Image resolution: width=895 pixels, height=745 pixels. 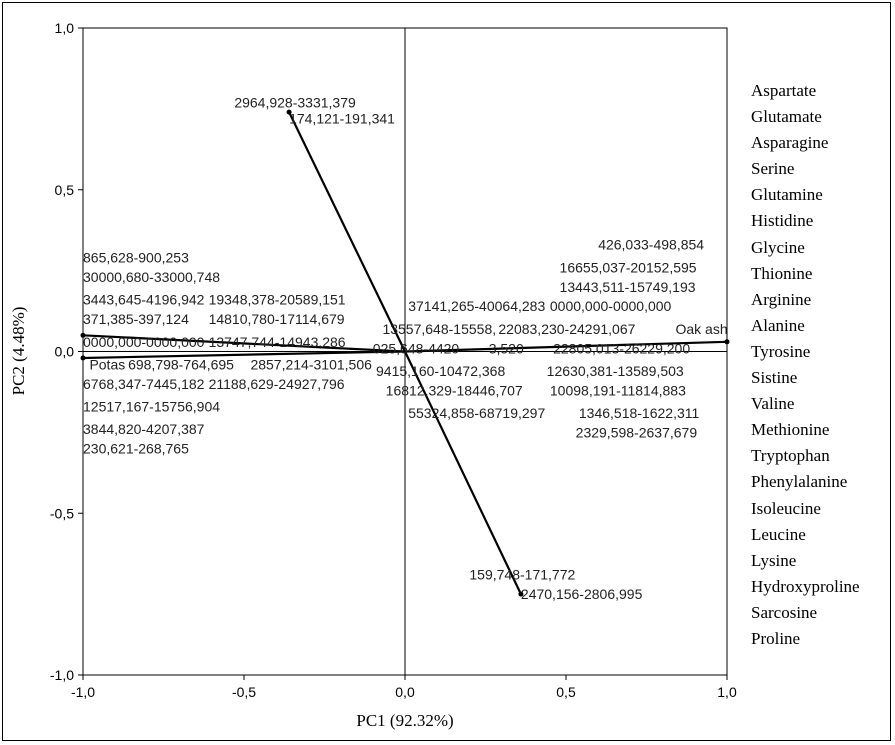 I want to click on point-label: 12630,381-13589,503, so click(x=615, y=371).